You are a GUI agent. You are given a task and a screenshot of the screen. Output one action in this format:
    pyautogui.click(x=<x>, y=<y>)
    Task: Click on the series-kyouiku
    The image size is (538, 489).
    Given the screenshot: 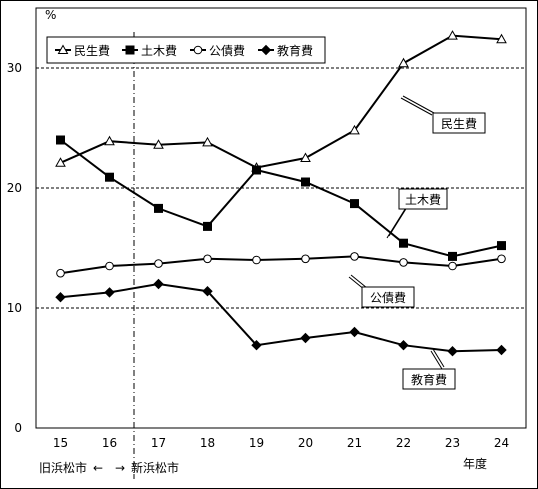 What is the action you would take?
    pyautogui.click(x=281, y=317)
    